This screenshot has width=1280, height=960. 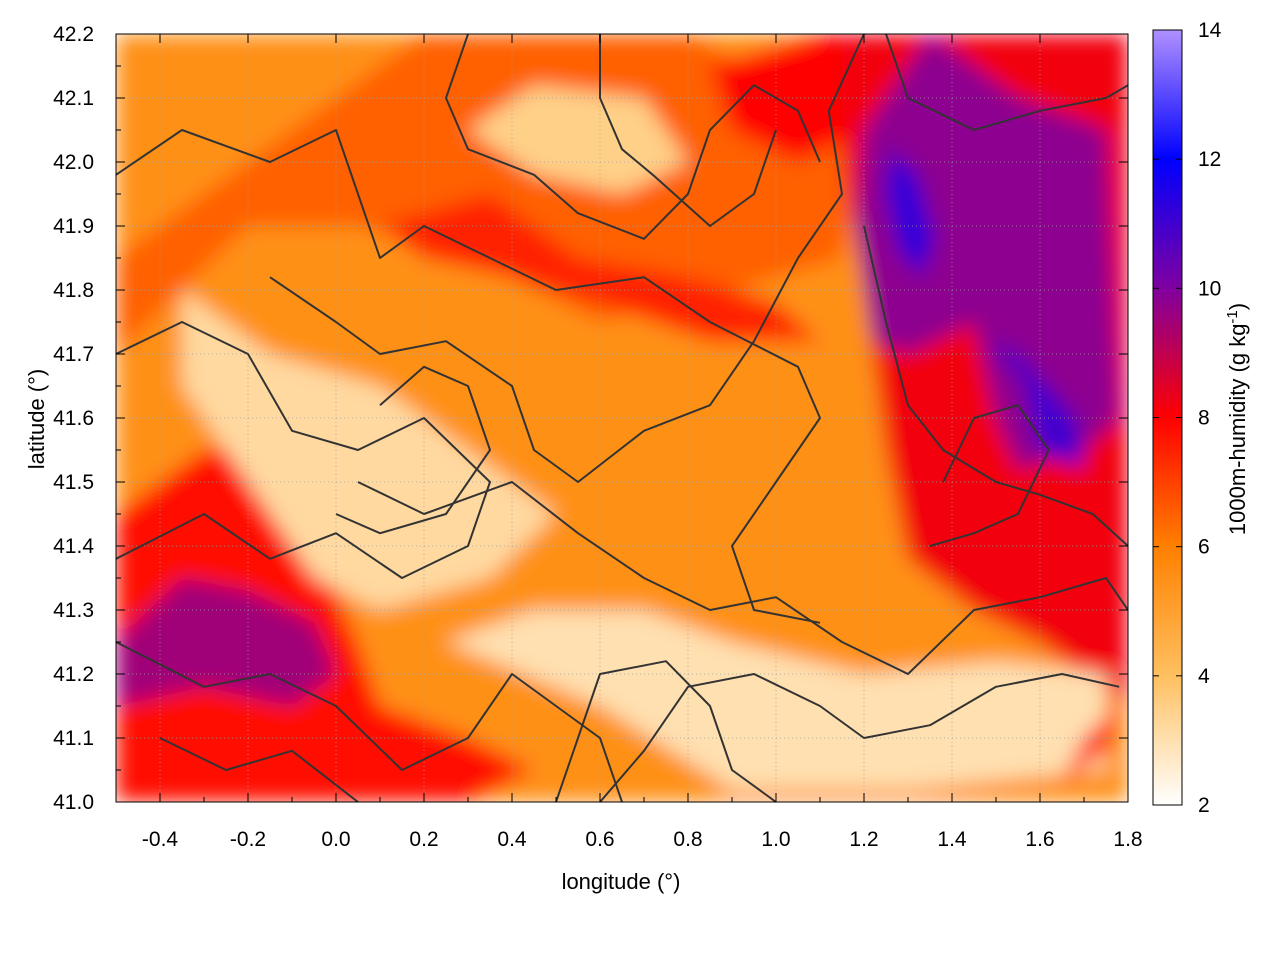 What do you see at coordinates (73, 610) in the screenshot?
I see `y-tick-label: 41.3` at bounding box center [73, 610].